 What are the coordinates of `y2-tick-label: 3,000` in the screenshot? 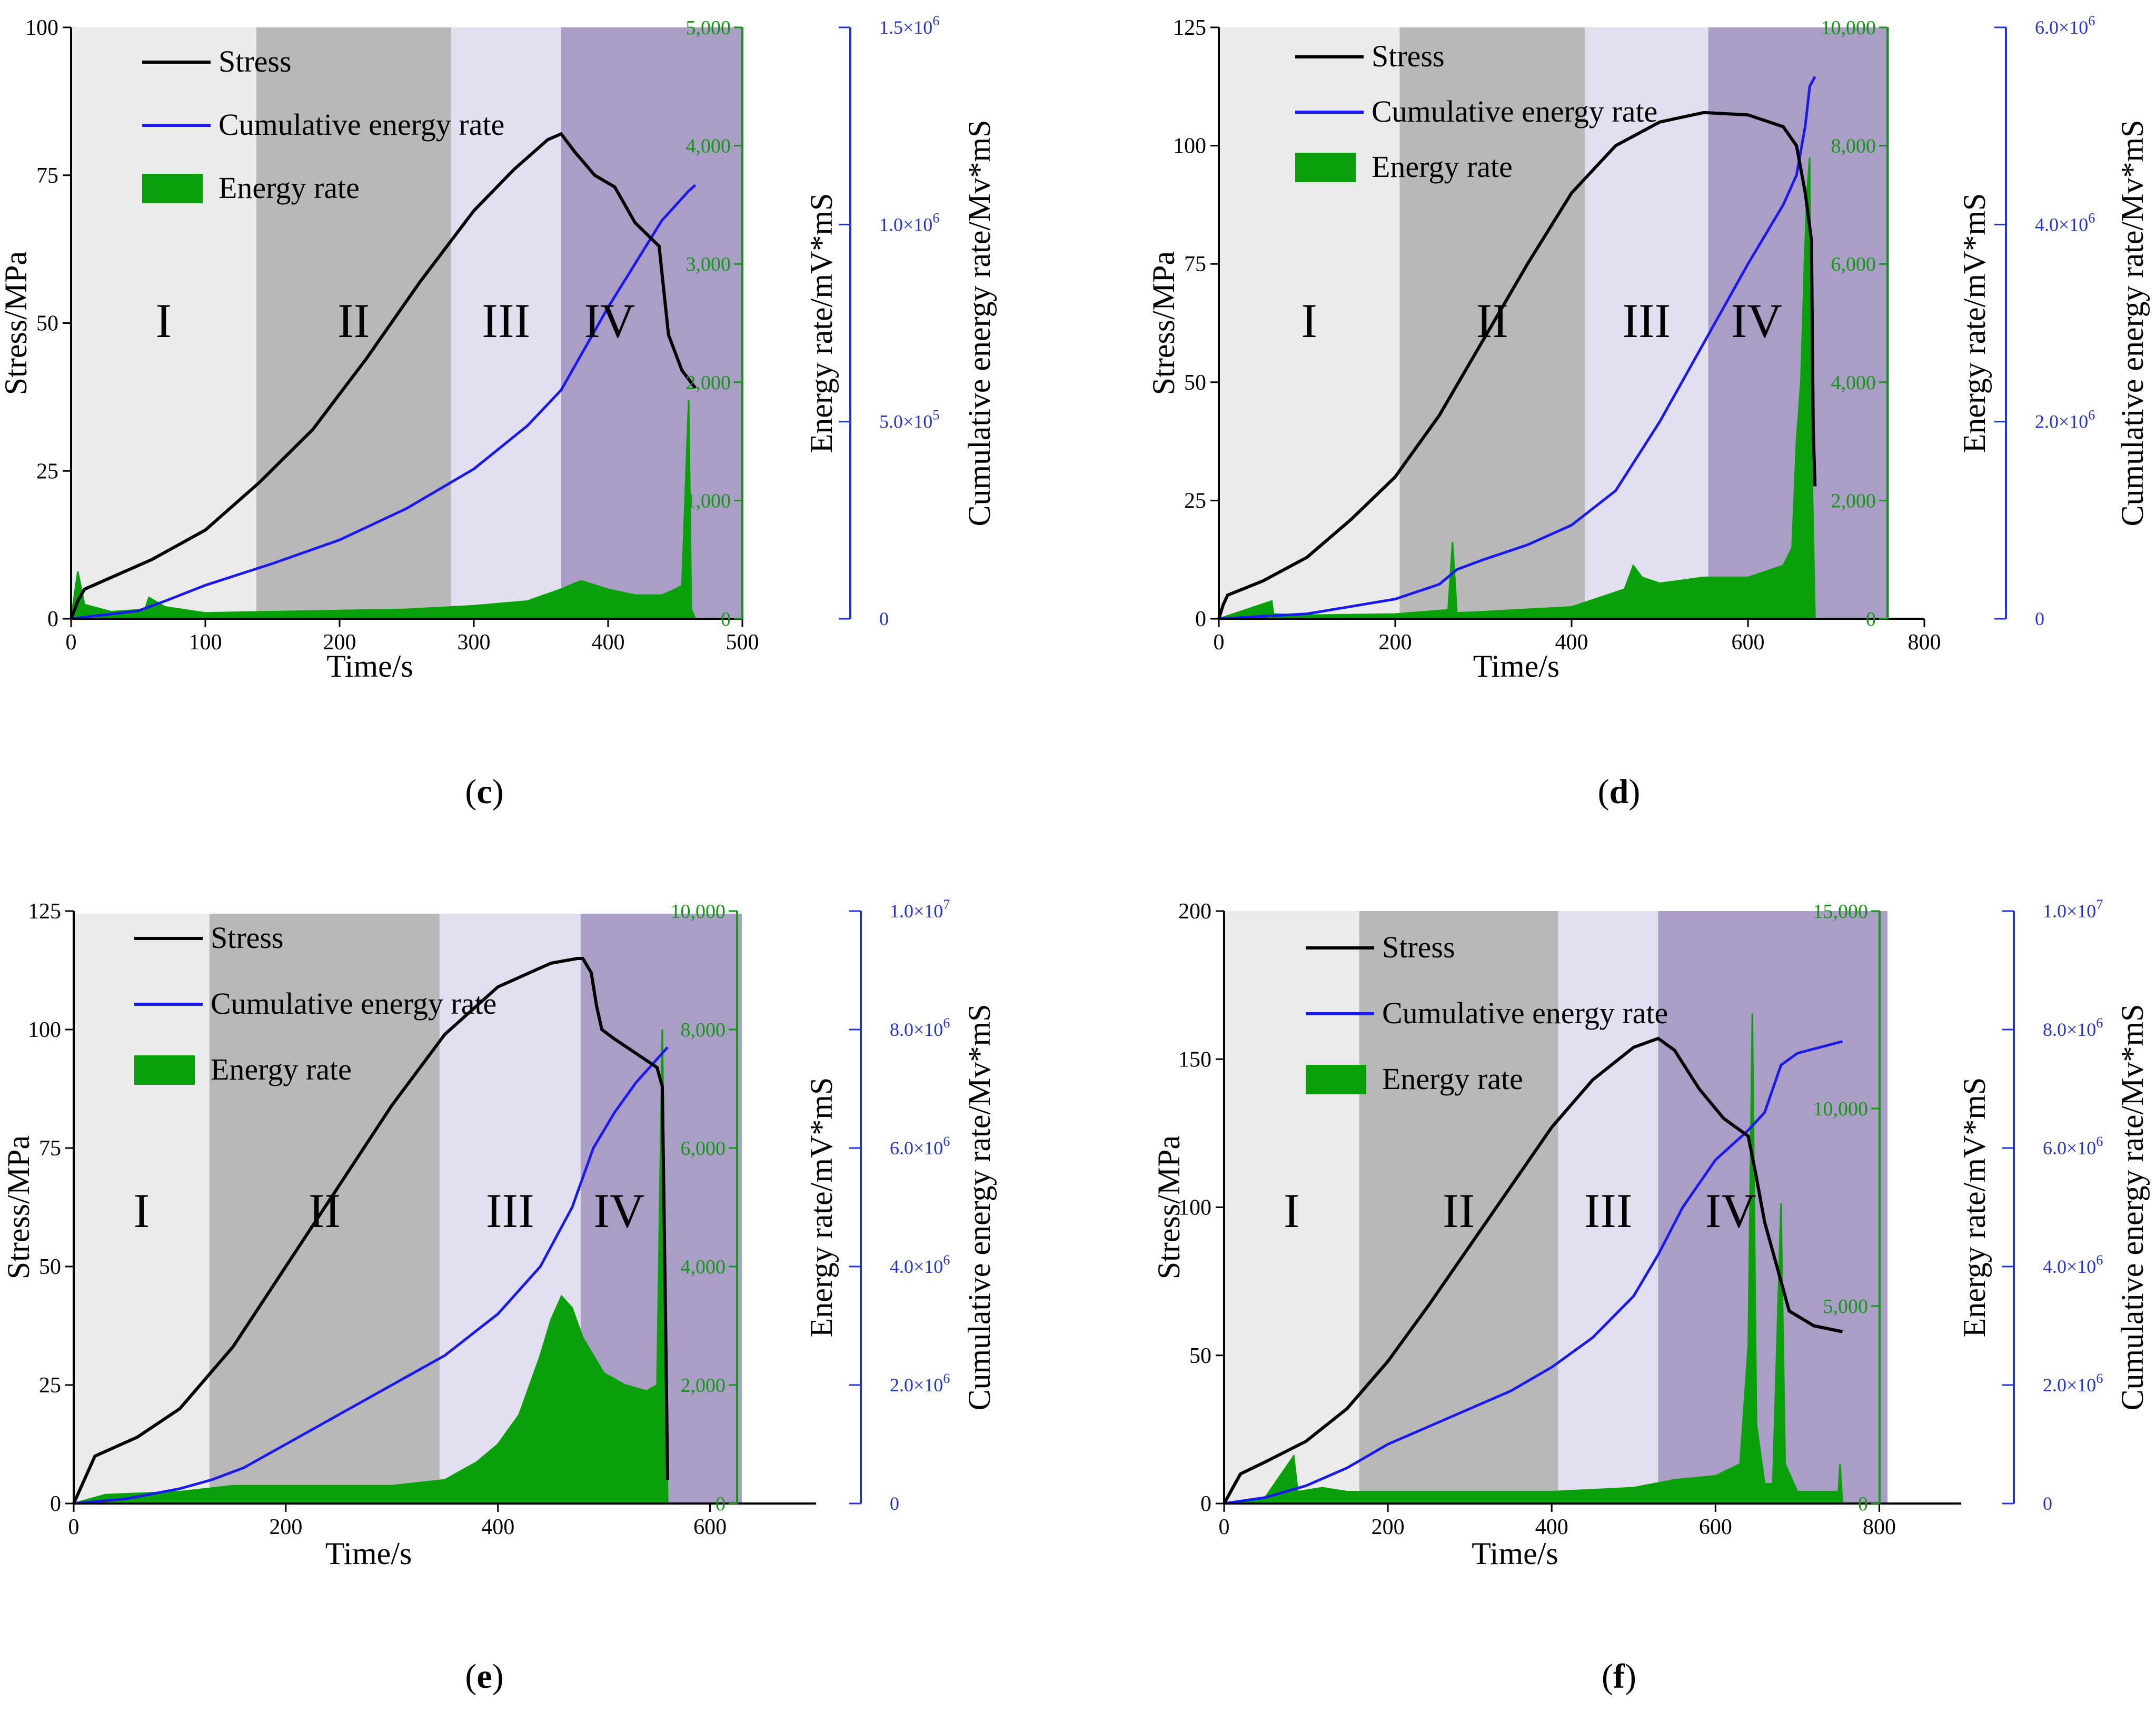 It's located at (708, 264).